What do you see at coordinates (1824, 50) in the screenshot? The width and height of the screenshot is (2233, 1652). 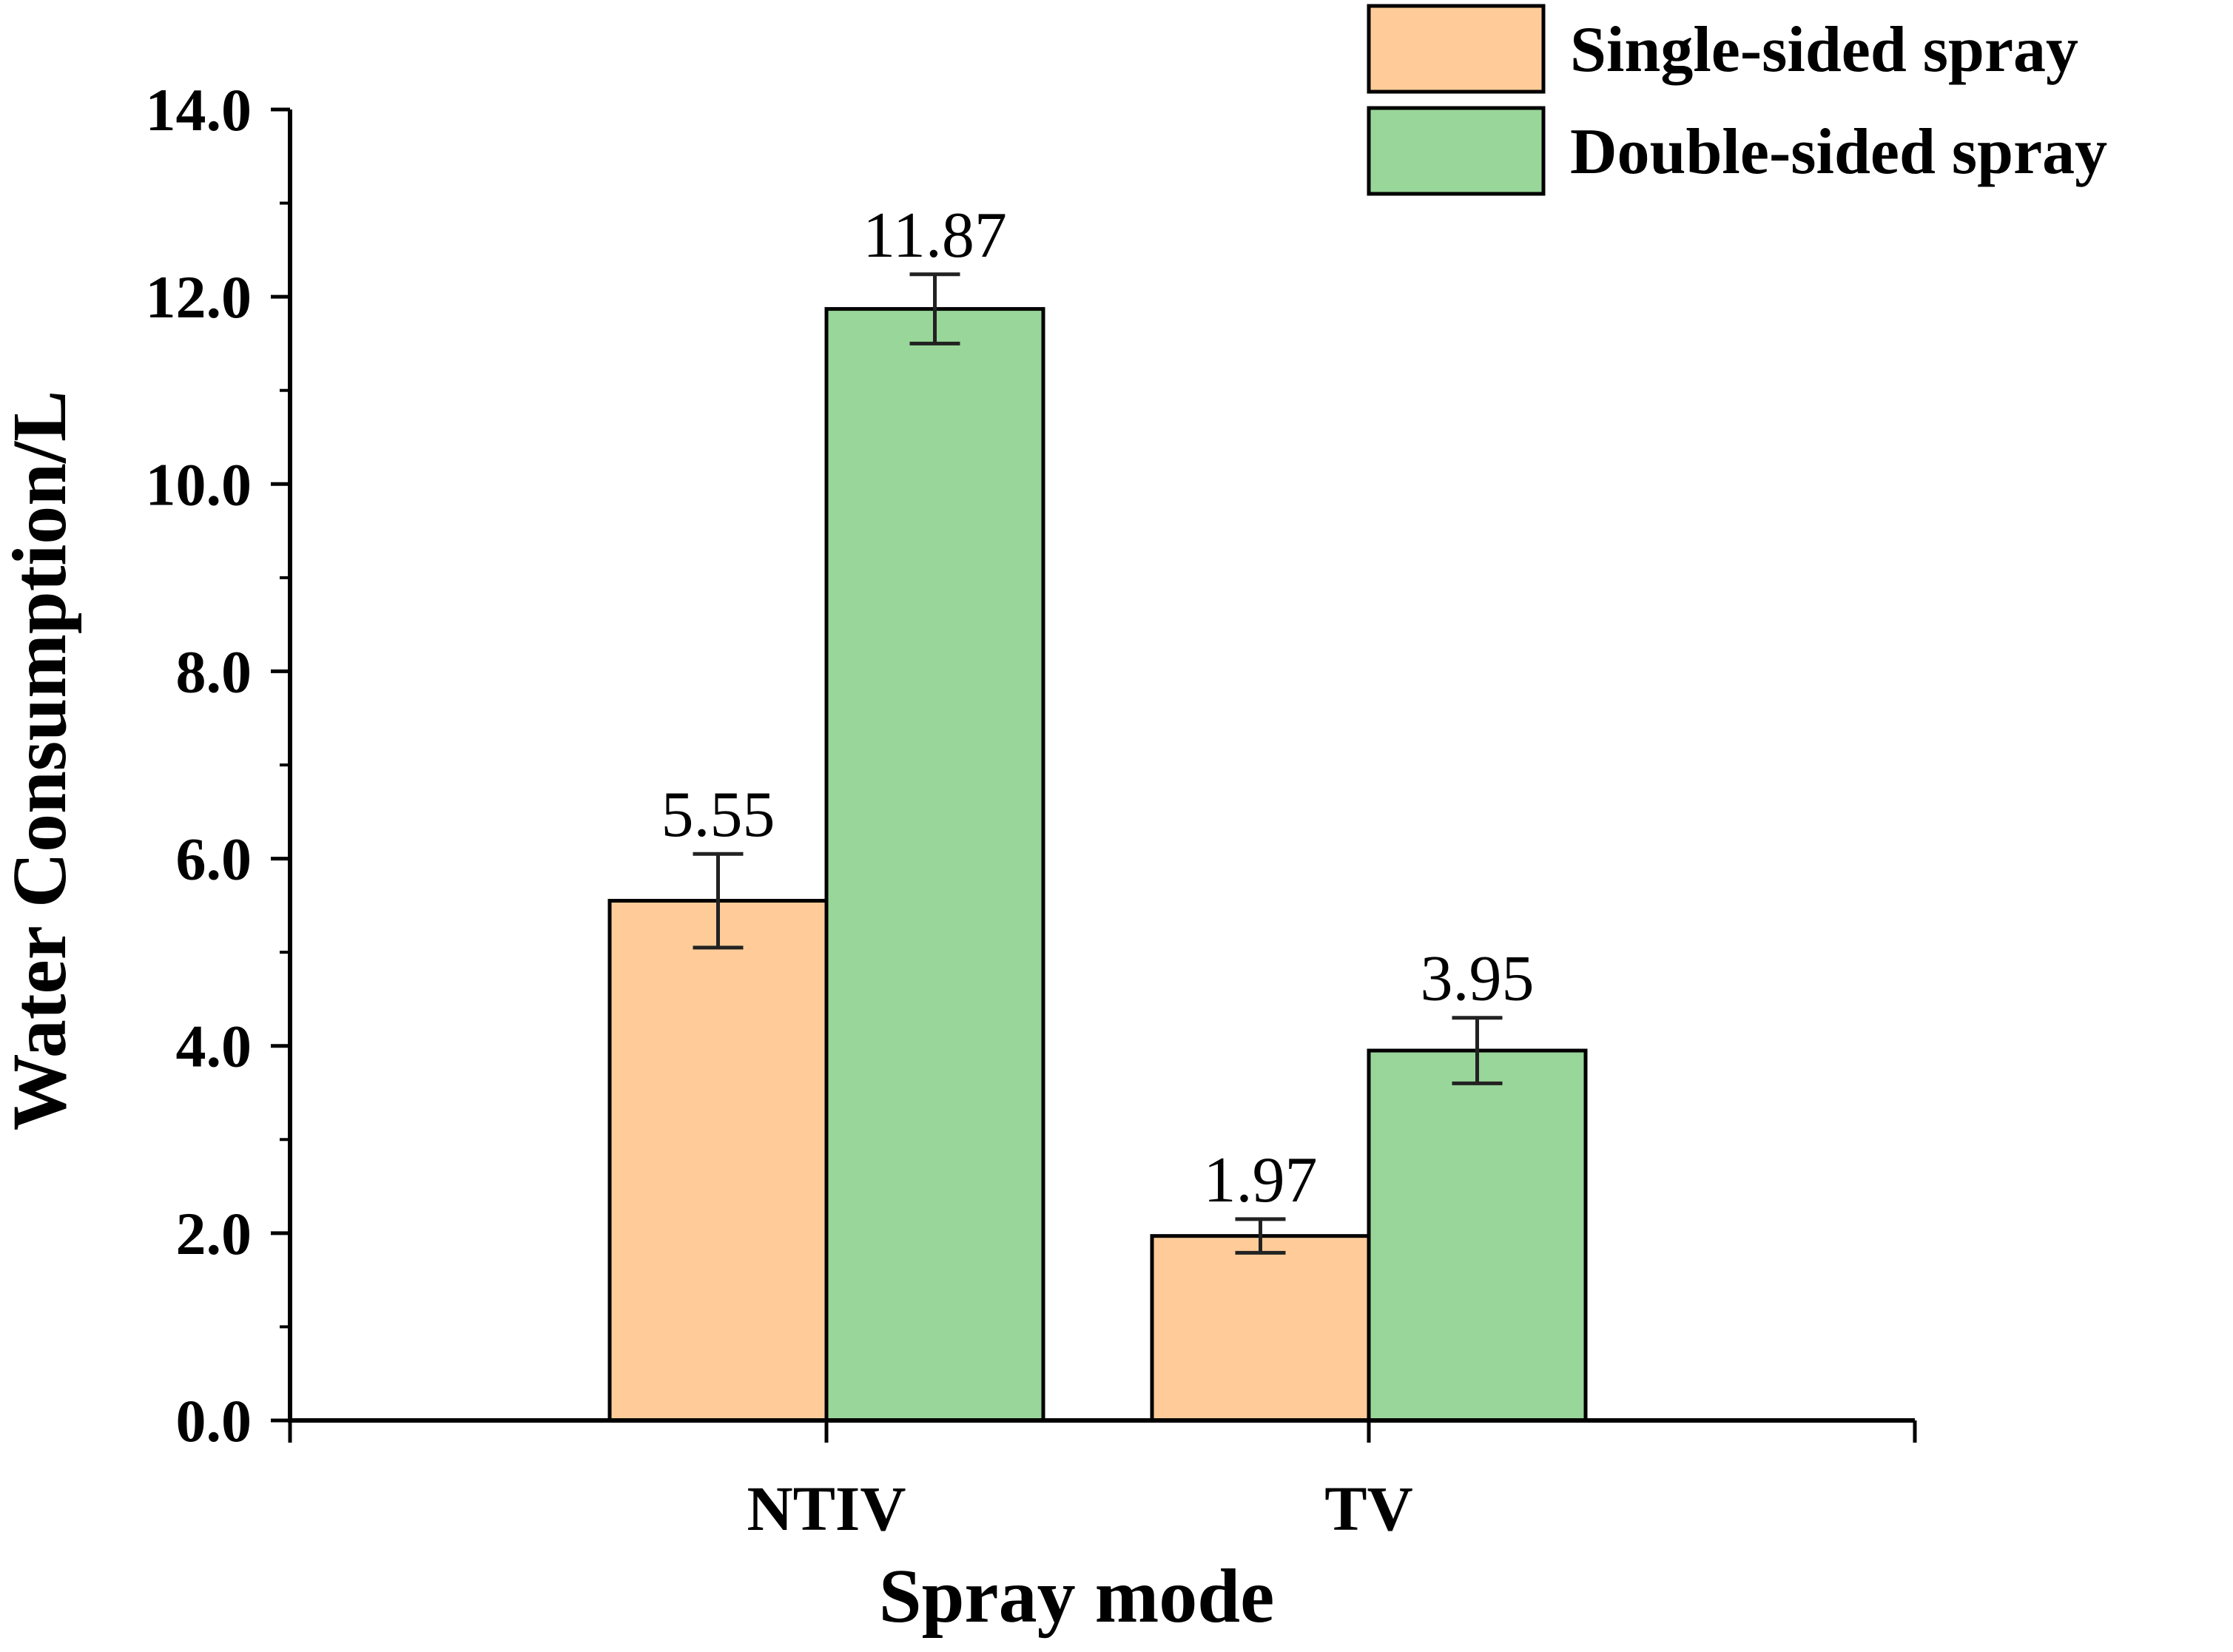 I see `legend-label: Single-sided spray` at bounding box center [1824, 50].